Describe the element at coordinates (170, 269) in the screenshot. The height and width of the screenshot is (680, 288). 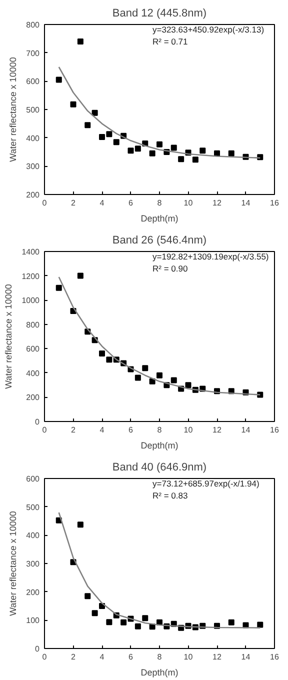
I see `annotation: R² = 0.90` at that location.